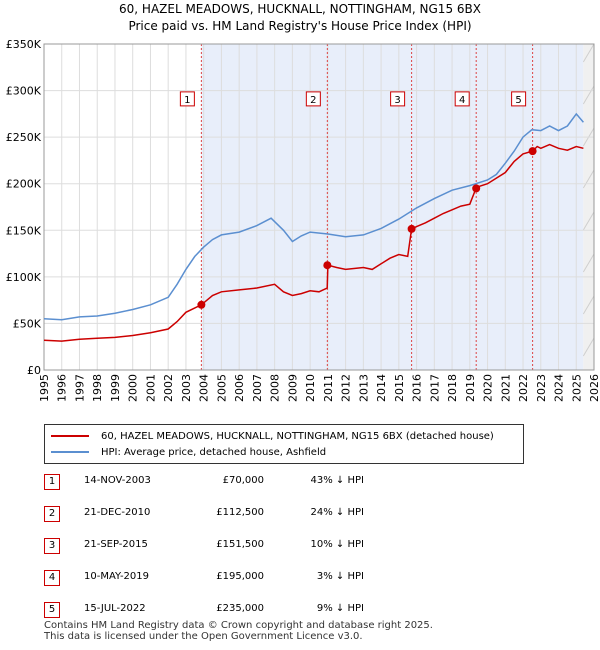 The image size is (600, 650). What do you see at coordinates (186, 388) in the screenshot?
I see `x-tick-label: 2003` at bounding box center [186, 388].